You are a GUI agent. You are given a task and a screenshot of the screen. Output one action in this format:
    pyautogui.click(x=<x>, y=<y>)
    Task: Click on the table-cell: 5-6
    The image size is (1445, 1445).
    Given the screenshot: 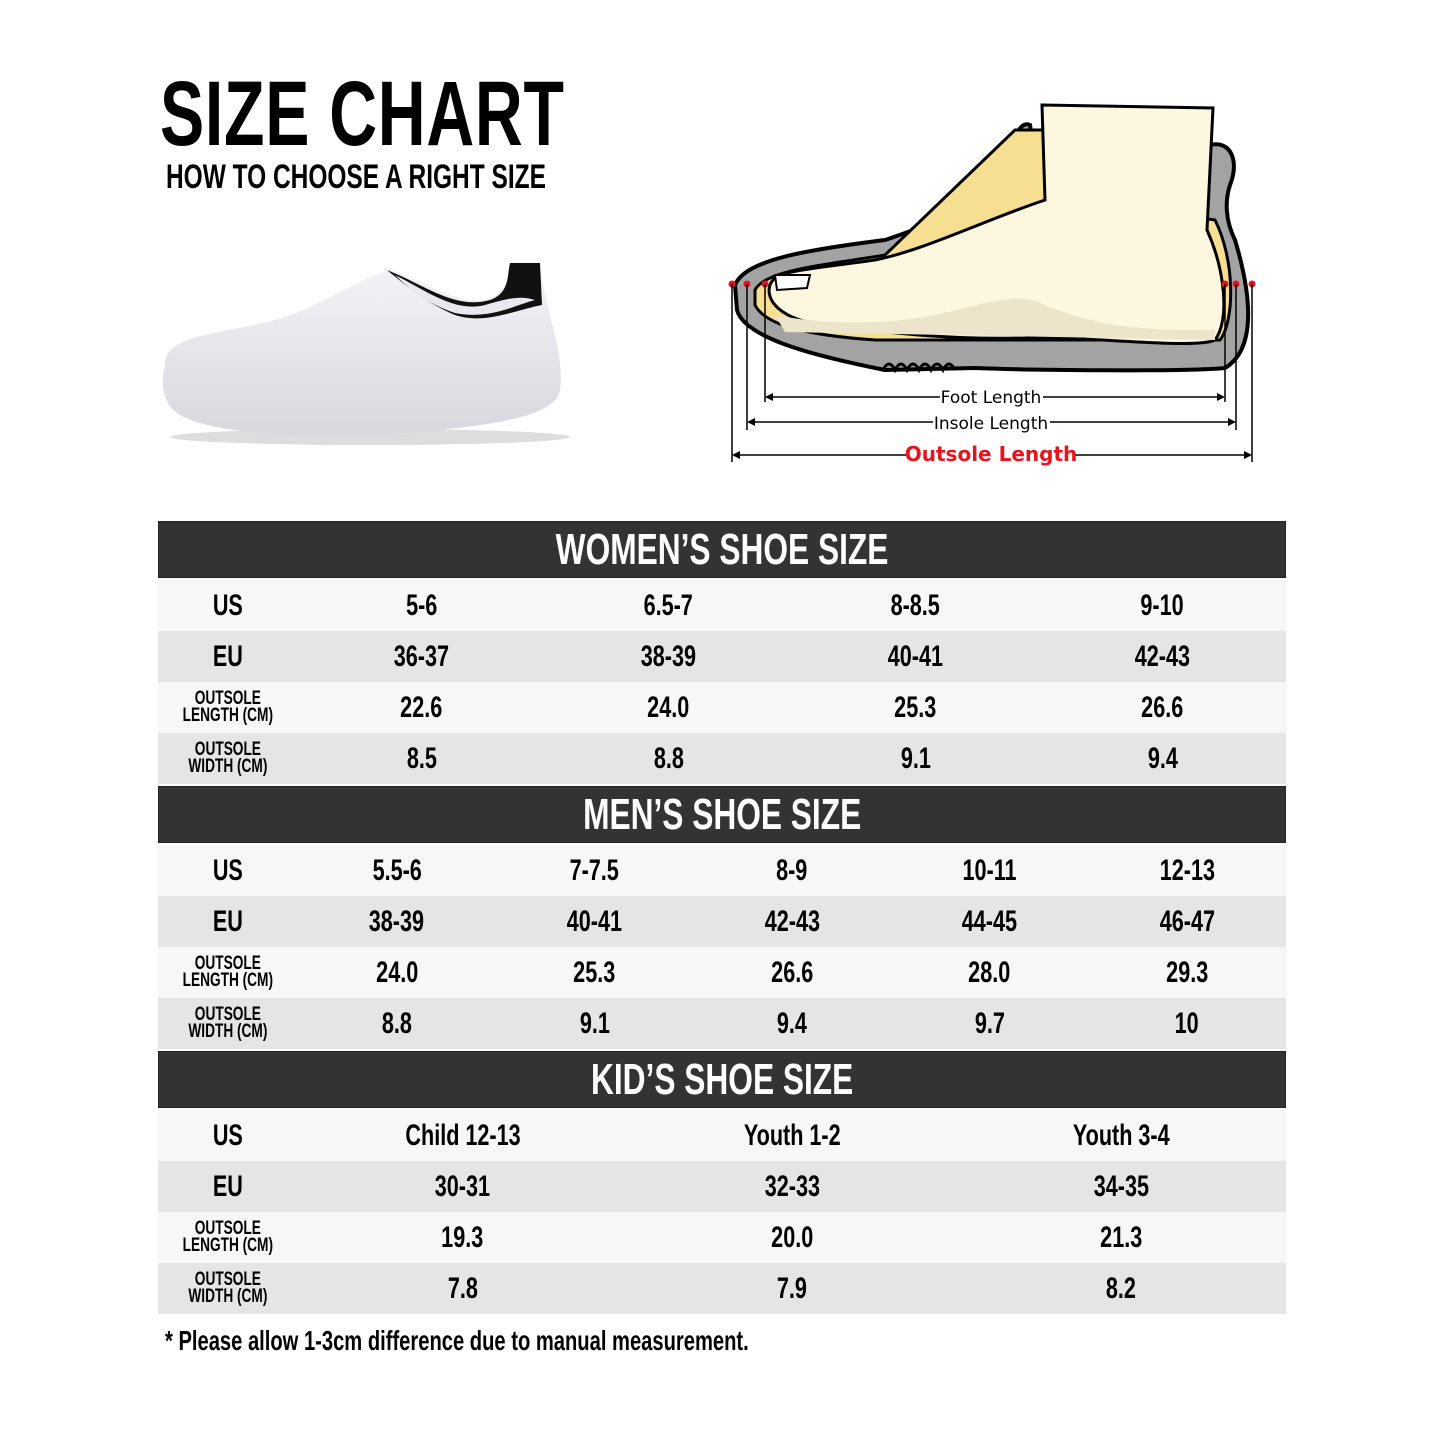 What is the action you would take?
    pyautogui.click(x=421, y=606)
    